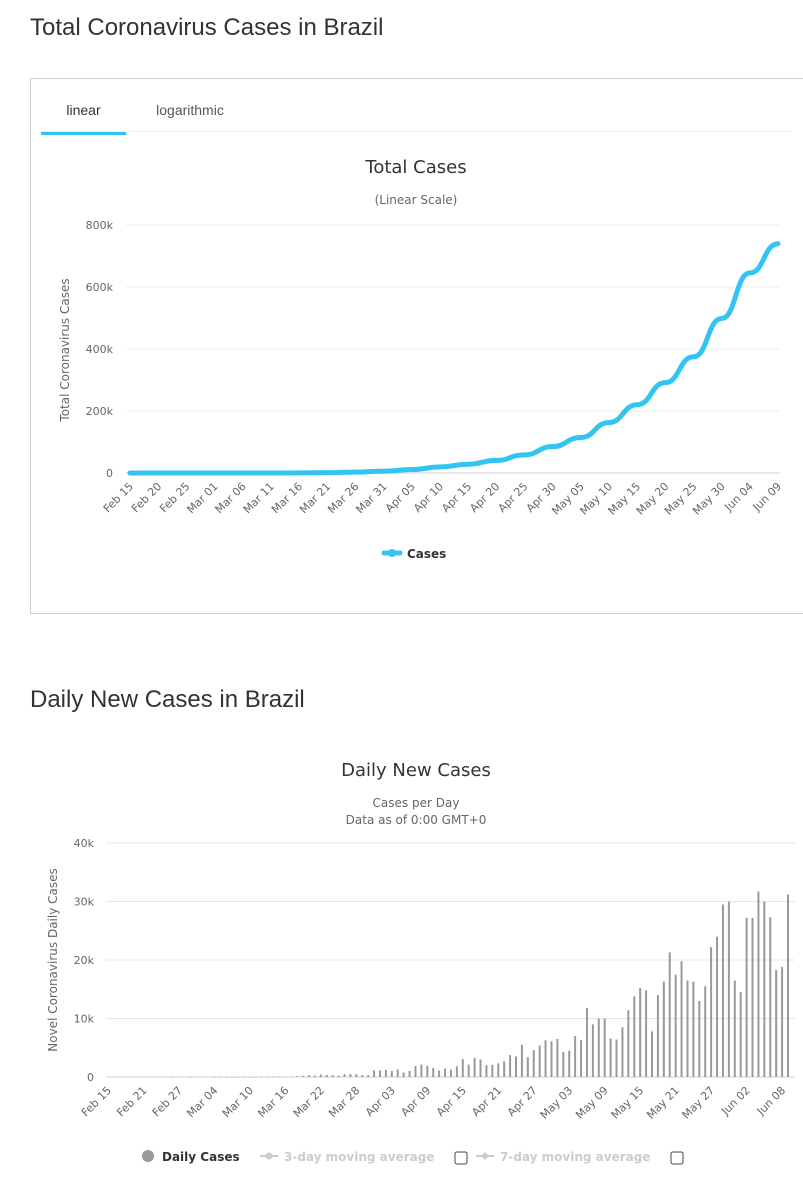 The width and height of the screenshot is (803, 1178). I want to click on chart2-subtitle2: Data as of 0:00 GMT+0, so click(416, 820).